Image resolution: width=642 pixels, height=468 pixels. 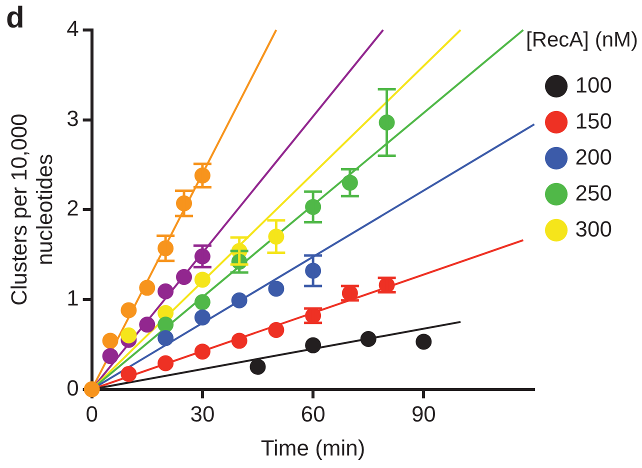 I want to click on y-tick-label: 3, so click(x=72, y=118).